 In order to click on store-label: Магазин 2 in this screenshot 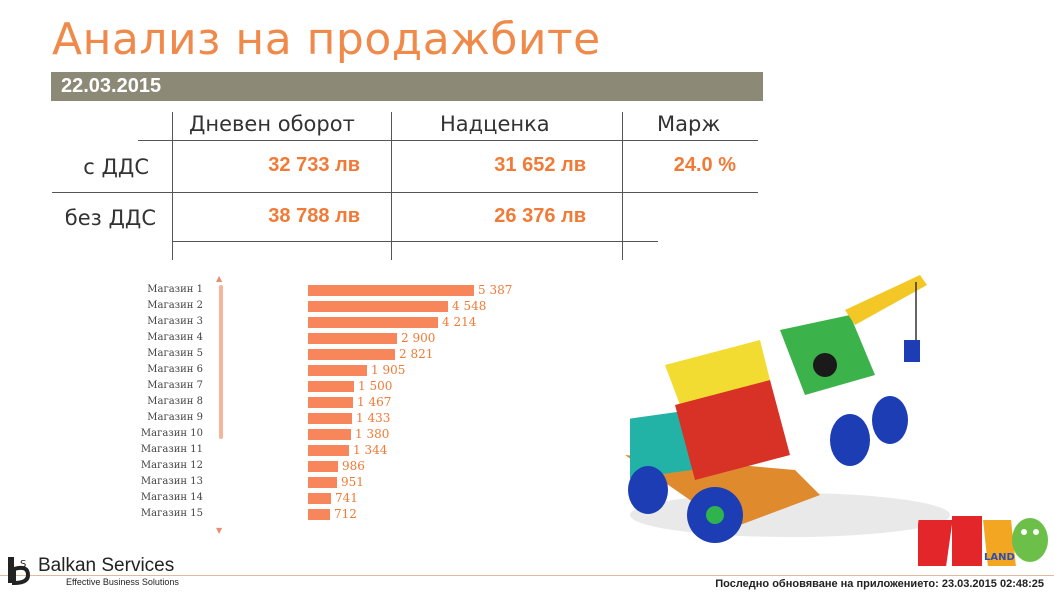, I will do `click(175, 305)`.